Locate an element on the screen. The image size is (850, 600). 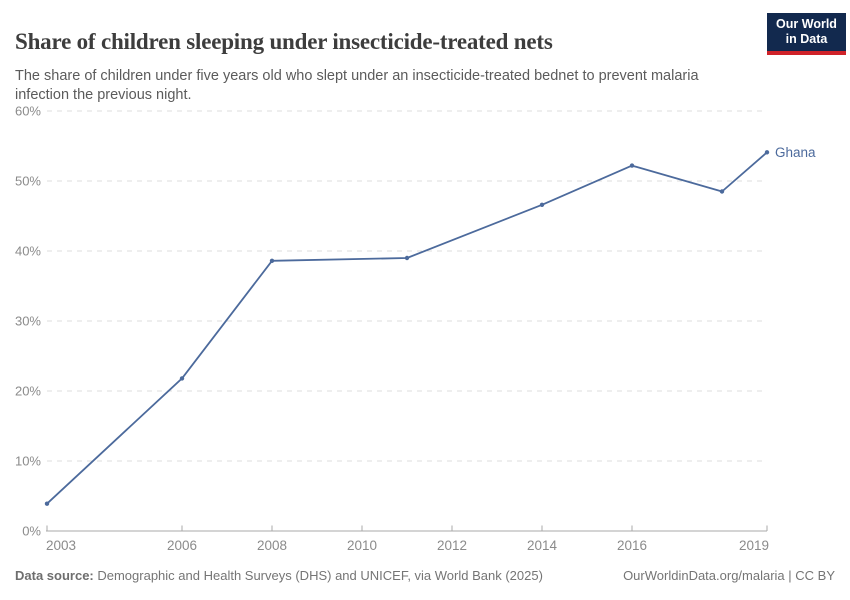
y-tick-label: 60% is located at coordinates (28, 111).